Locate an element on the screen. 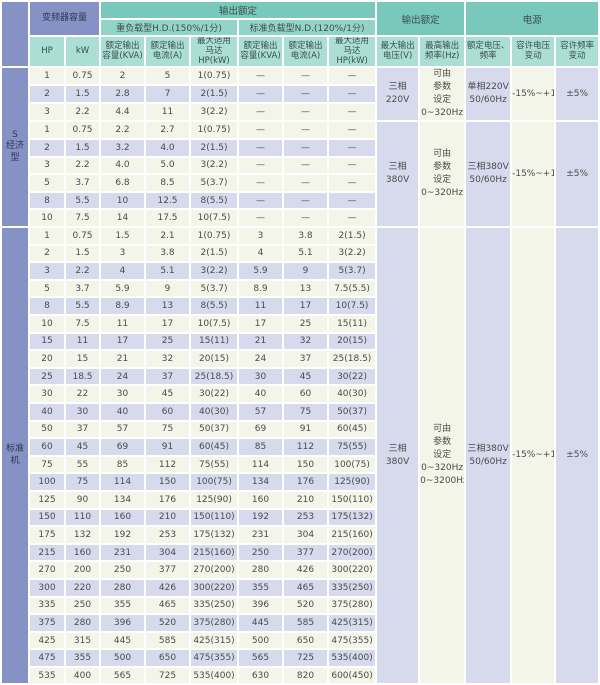 This screenshot has width=600, height=685. cell-hd-motor: 270(200) is located at coordinates (214, 570).